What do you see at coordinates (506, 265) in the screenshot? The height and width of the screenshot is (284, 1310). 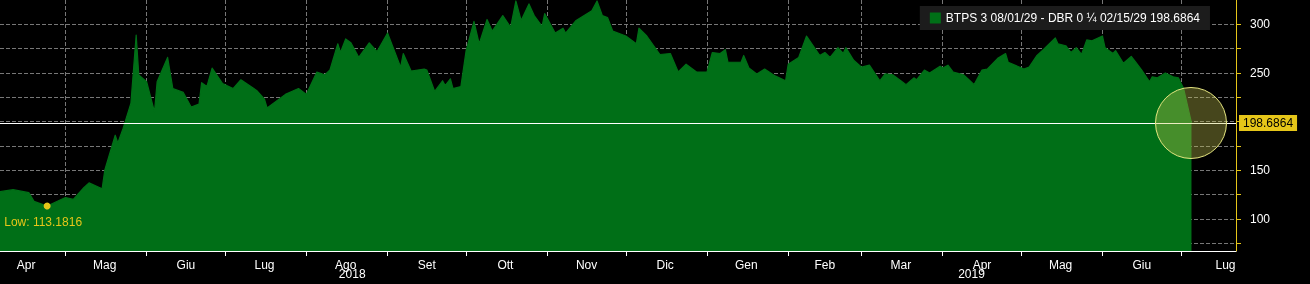 I see `x-tick-label: Ott` at bounding box center [506, 265].